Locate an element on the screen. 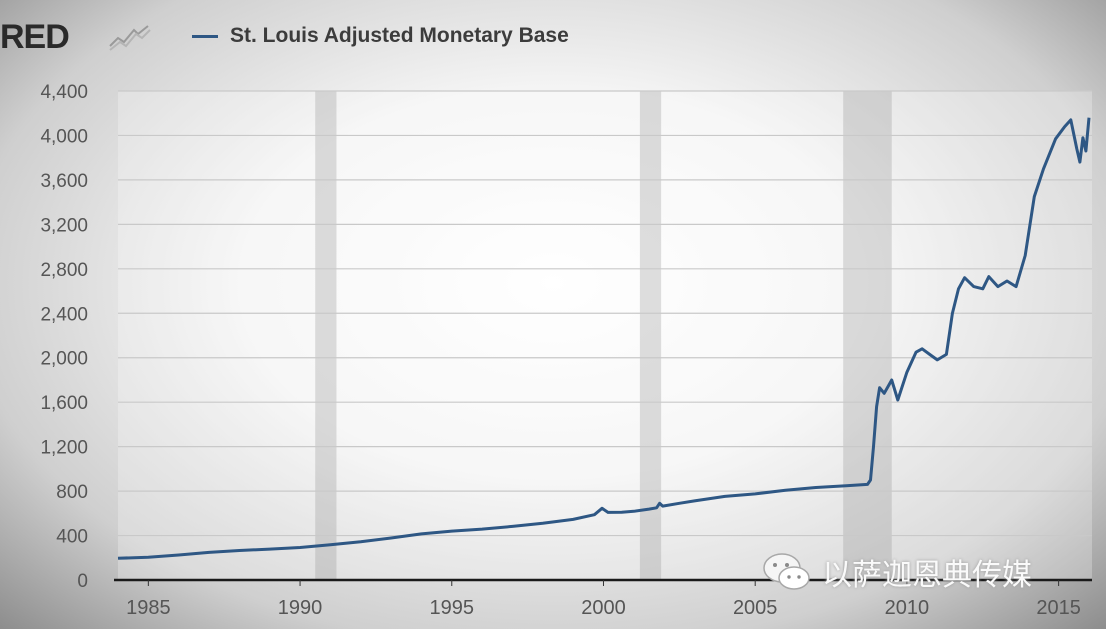  legend: St. Louis Adjusted Monetary Base is located at coordinates (380, 36).